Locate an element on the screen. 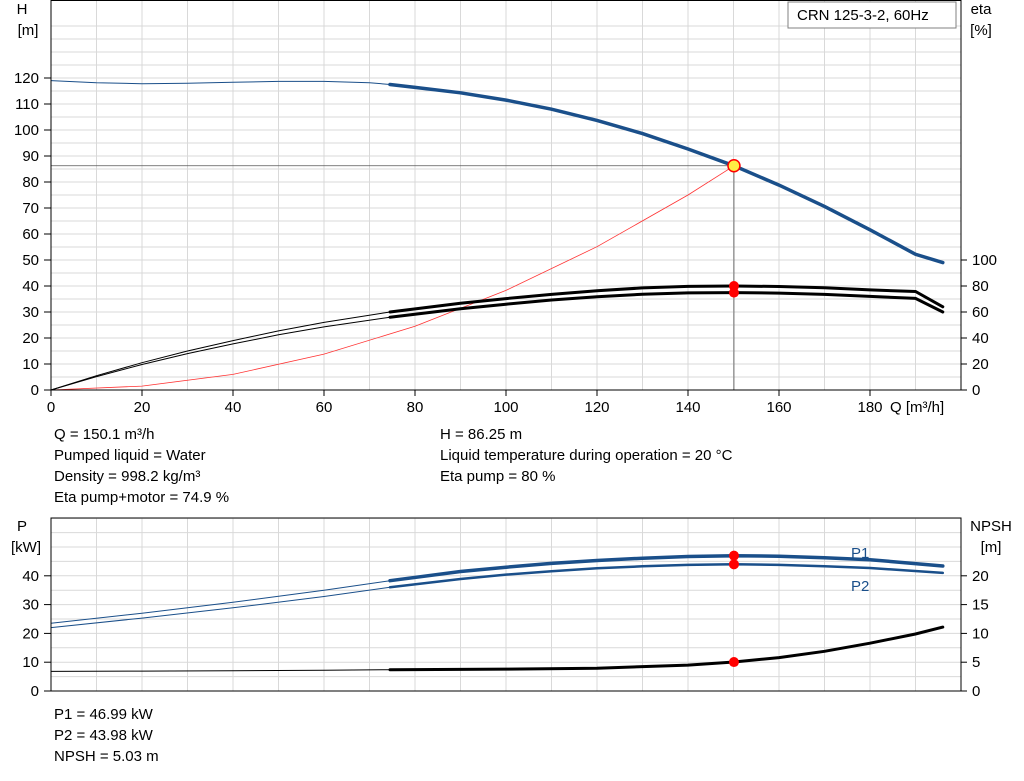 This screenshot has height=781, width=1024. eta-pump-motor-curve-line is located at coordinates (666, 305).